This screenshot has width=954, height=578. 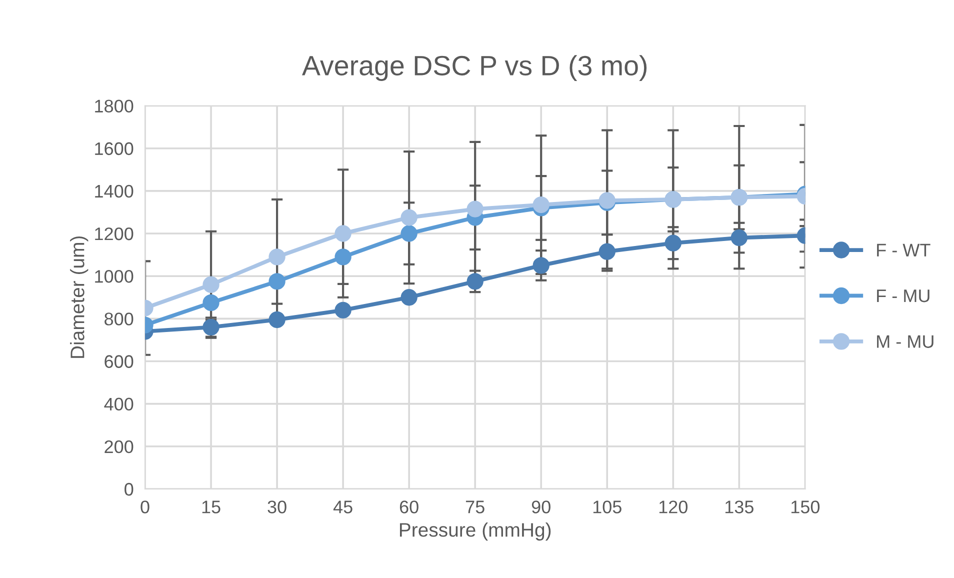 I want to click on x-tick-label: 120, so click(x=673, y=507).